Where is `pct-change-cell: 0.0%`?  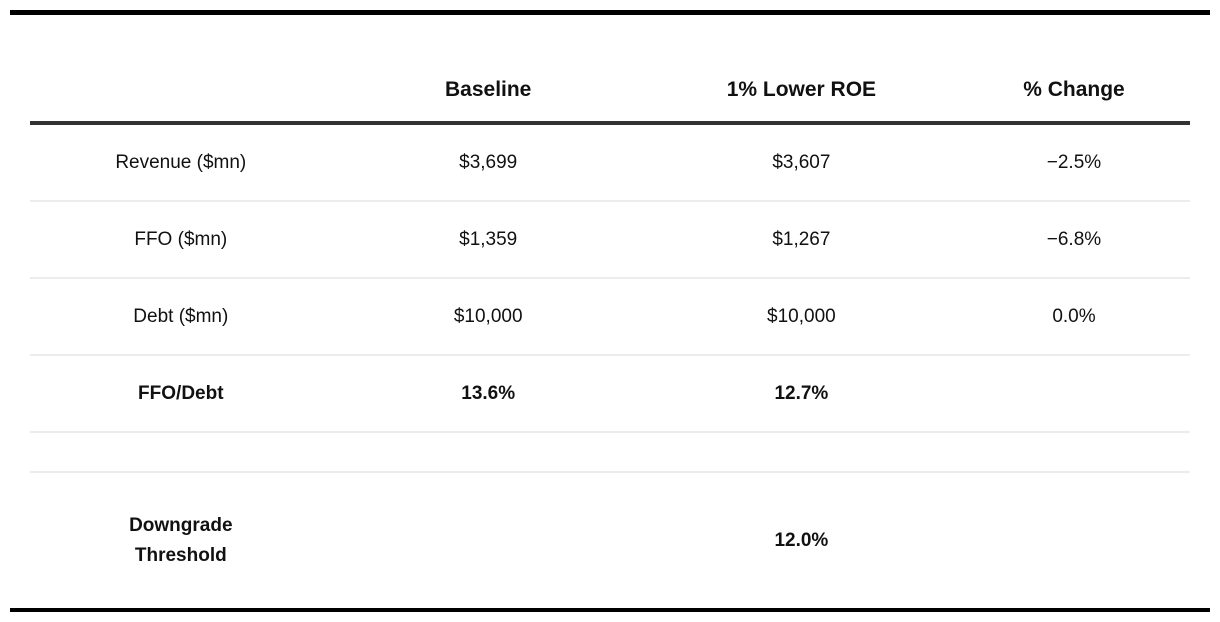
pct-change-cell: 0.0% is located at coordinates (1074, 316).